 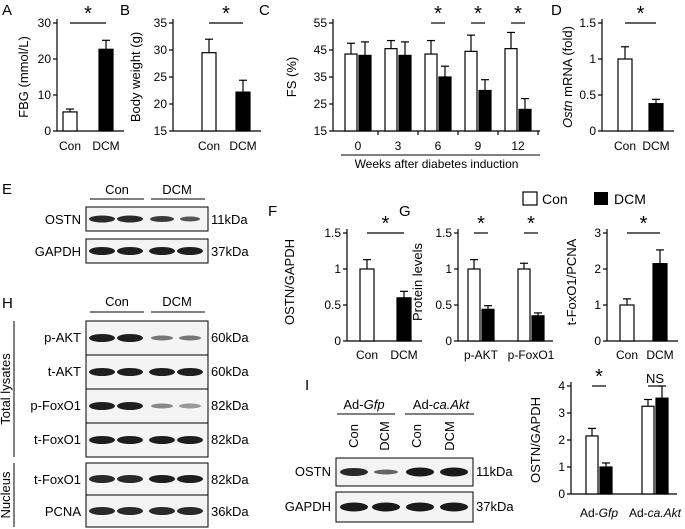 What do you see at coordinates (7, 10) in the screenshot?
I see `panel-letter-a: A` at bounding box center [7, 10].